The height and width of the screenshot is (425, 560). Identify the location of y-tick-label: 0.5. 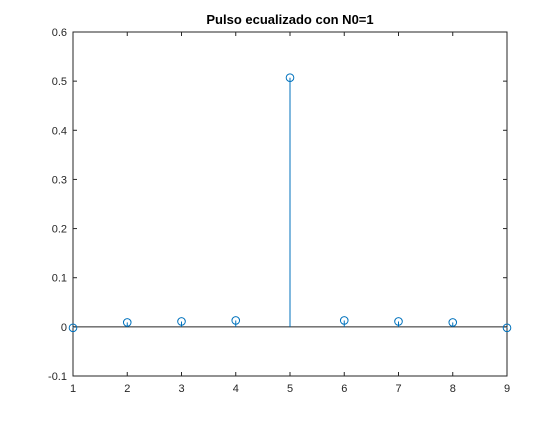
(59, 82).